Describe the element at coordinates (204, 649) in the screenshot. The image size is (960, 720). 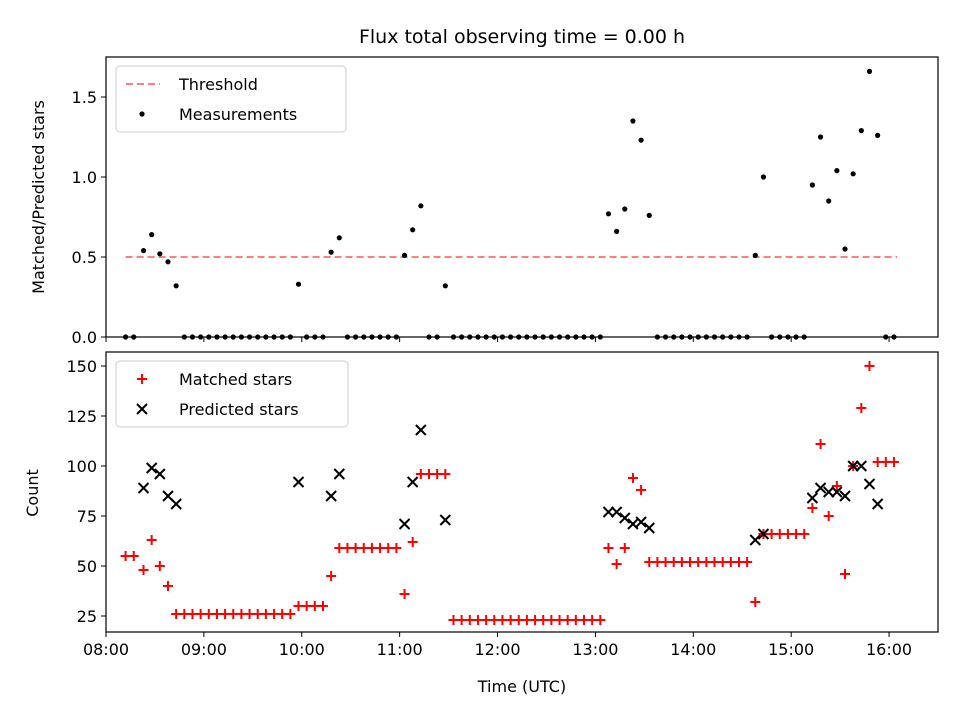
I see `x-tick-label: 09:00` at that location.